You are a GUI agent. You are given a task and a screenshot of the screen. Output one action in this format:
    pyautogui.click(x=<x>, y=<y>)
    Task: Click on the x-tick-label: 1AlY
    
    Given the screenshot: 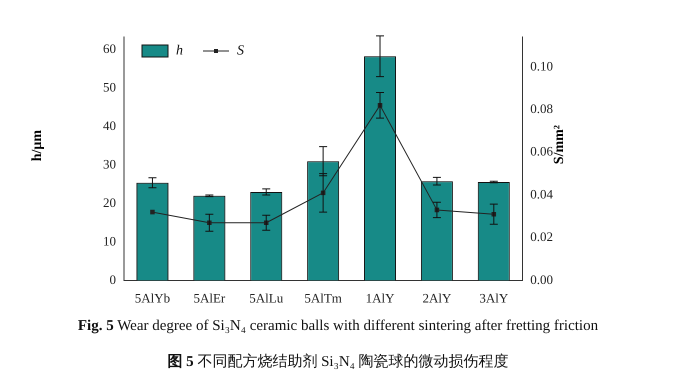 What is the action you would take?
    pyautogui.click(x=381, y=298)
    